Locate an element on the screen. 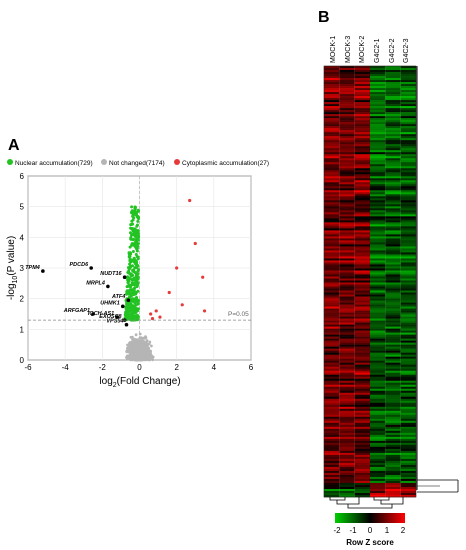 The width and height of the screenshot is (466, 550). labeled-point-label: TPM4 is located at coordinates (32, 268).